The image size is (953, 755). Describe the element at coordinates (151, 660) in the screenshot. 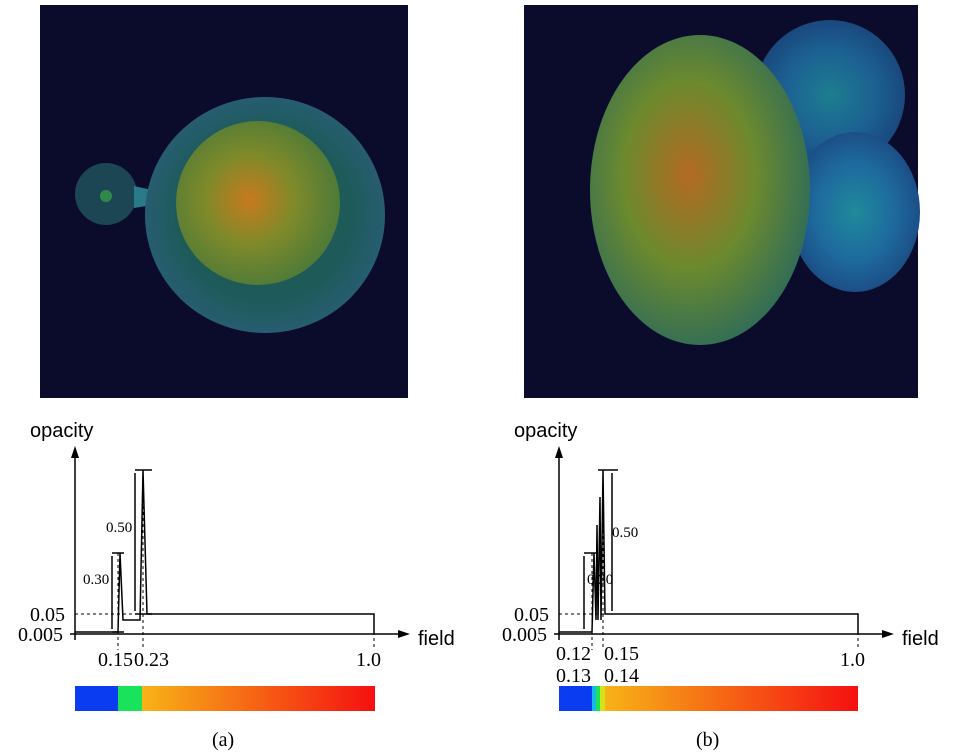

I see `x-label: 0.23` at that location.